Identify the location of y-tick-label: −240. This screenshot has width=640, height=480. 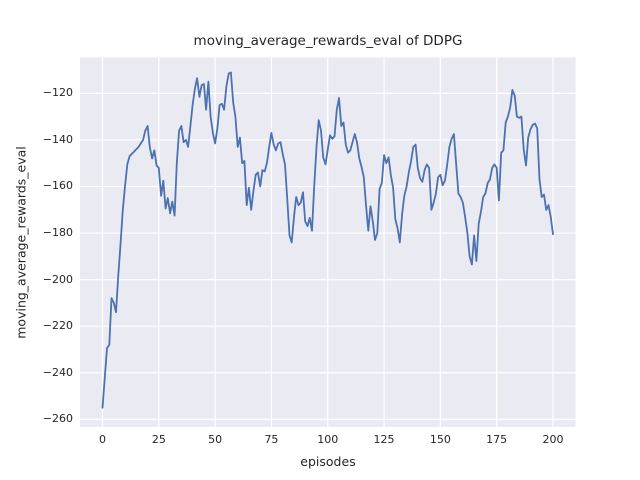
(57, 372).